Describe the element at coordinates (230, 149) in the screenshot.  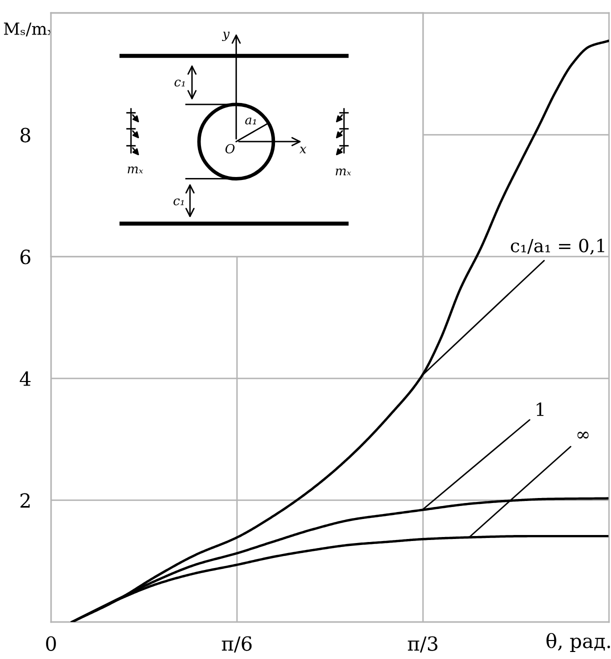
I see `annotation: O` at that location.